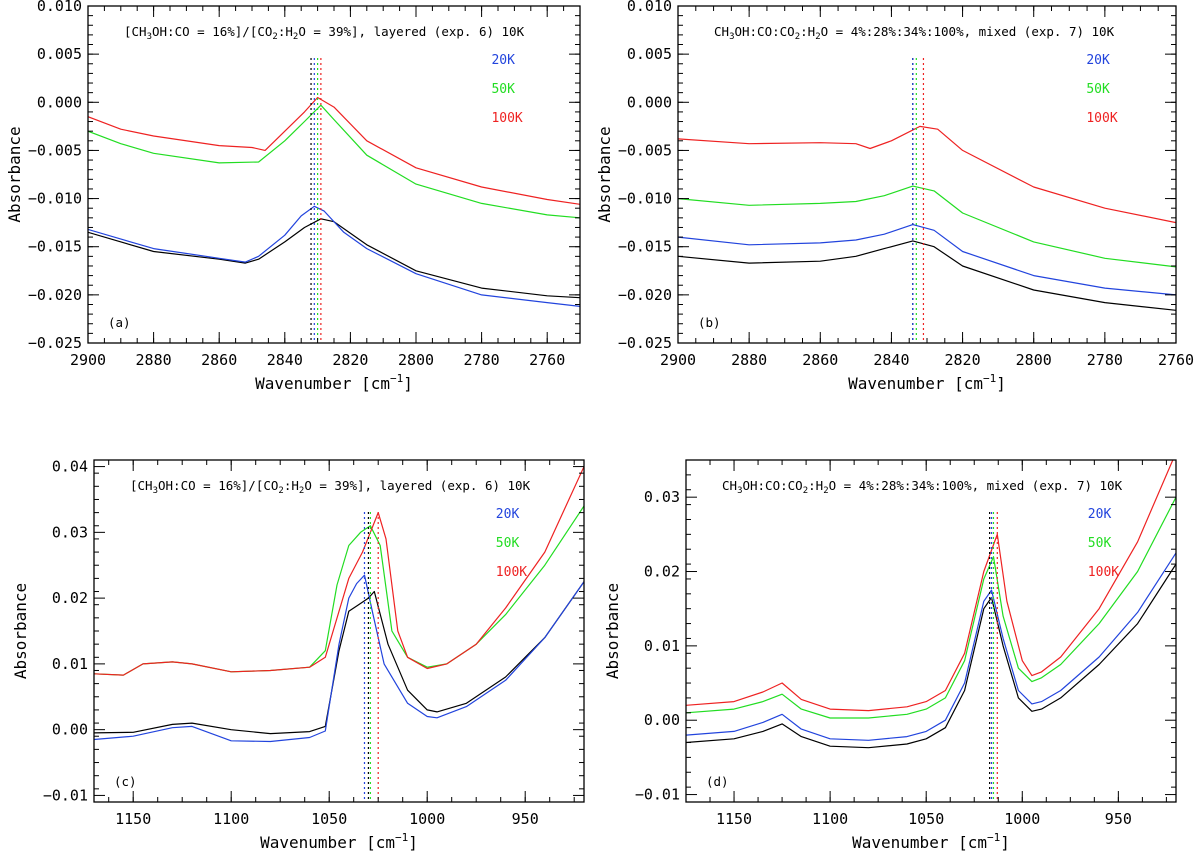  What do you see at coordinates (59, 7) in the screenshot?
I see `y-tick-label: 0.010` at bounding box center [59, 7].